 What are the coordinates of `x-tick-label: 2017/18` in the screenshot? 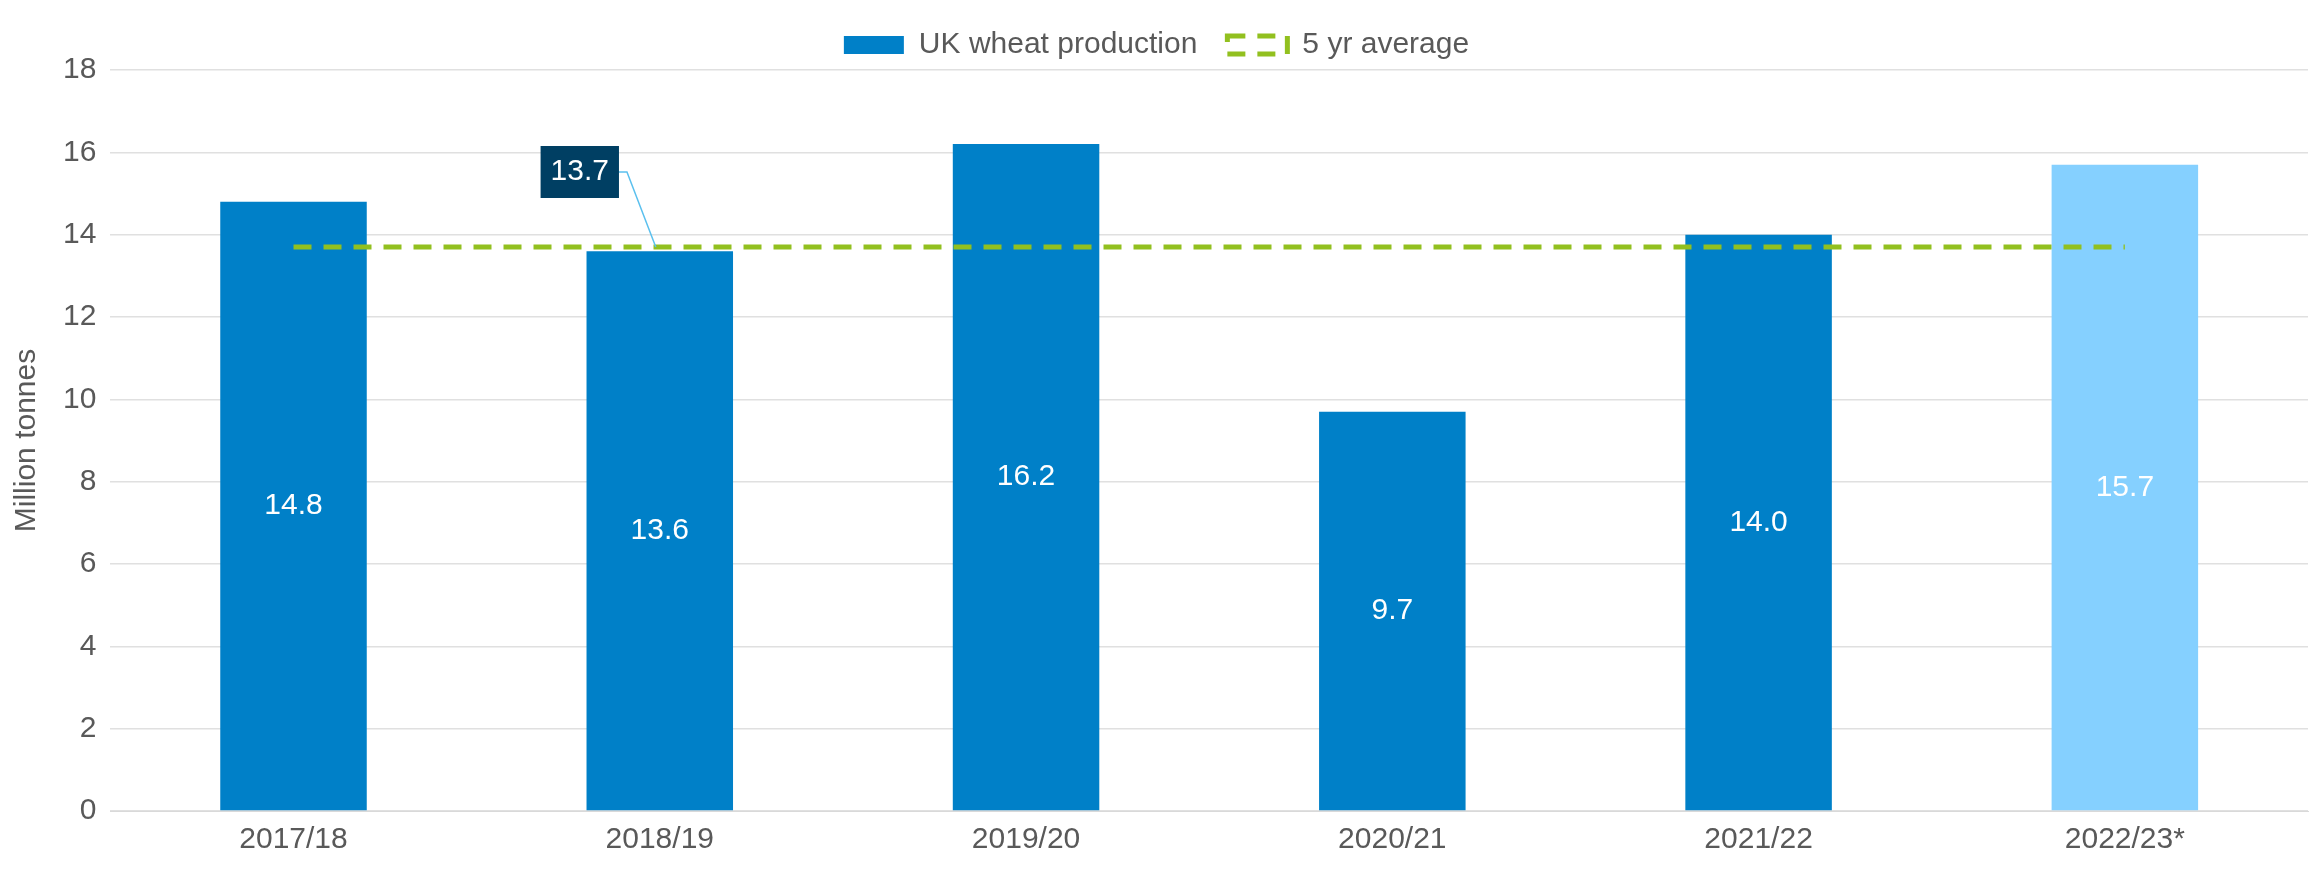 It's located at (293, 838).